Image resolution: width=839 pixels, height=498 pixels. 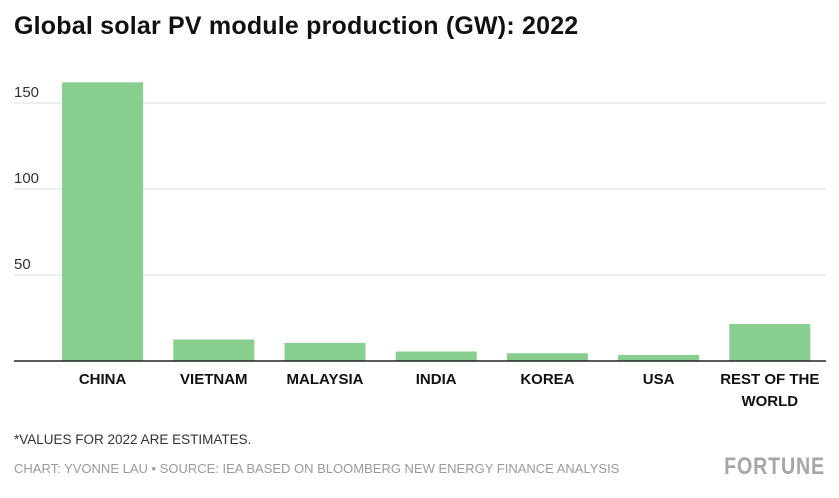 I want to click on y-tick-label: 100, so click(x=26, y=178).